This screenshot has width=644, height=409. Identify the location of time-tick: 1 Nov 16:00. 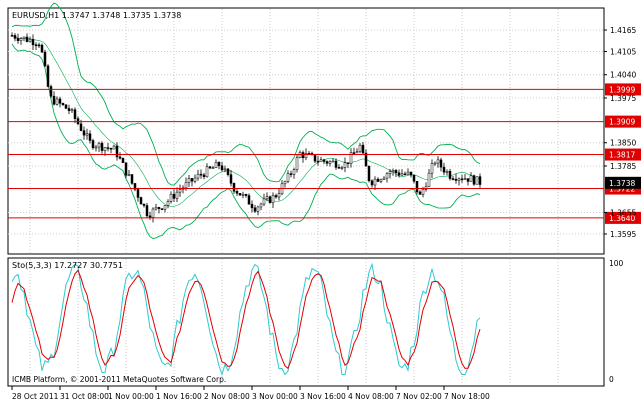
(179, 396).